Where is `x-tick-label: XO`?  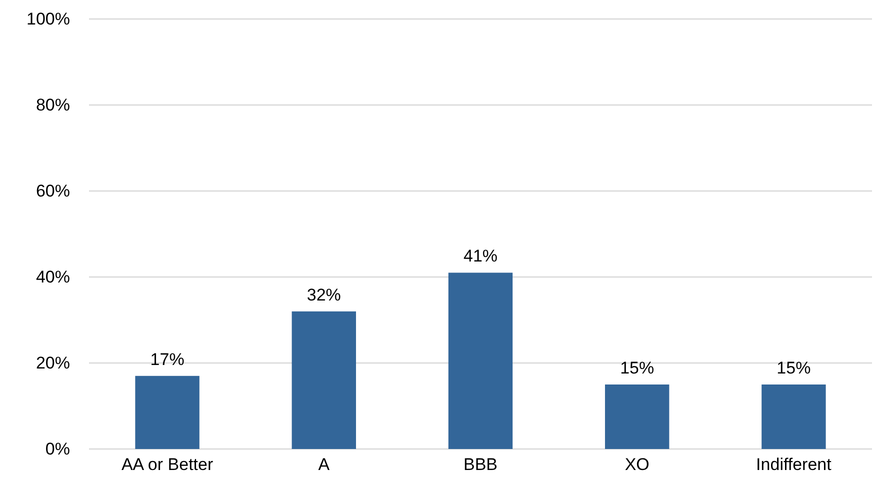
x-tick-label: XO is located at coordinates (637, 464).